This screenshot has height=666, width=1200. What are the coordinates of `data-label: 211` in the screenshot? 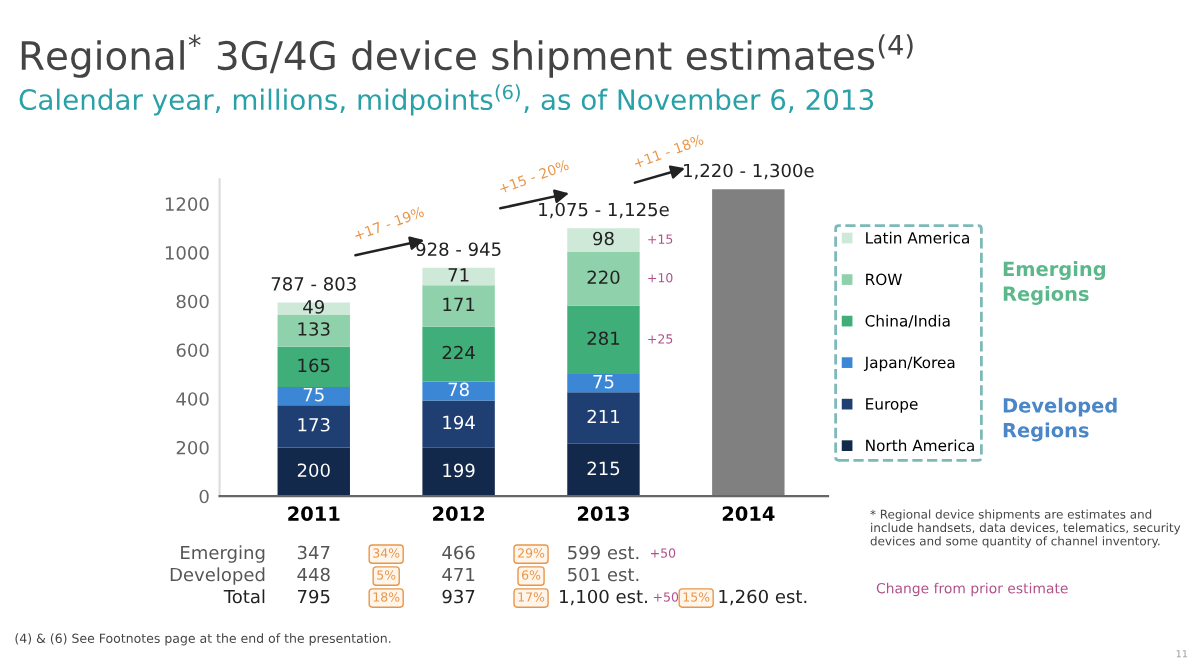 It's located at (603, 416).